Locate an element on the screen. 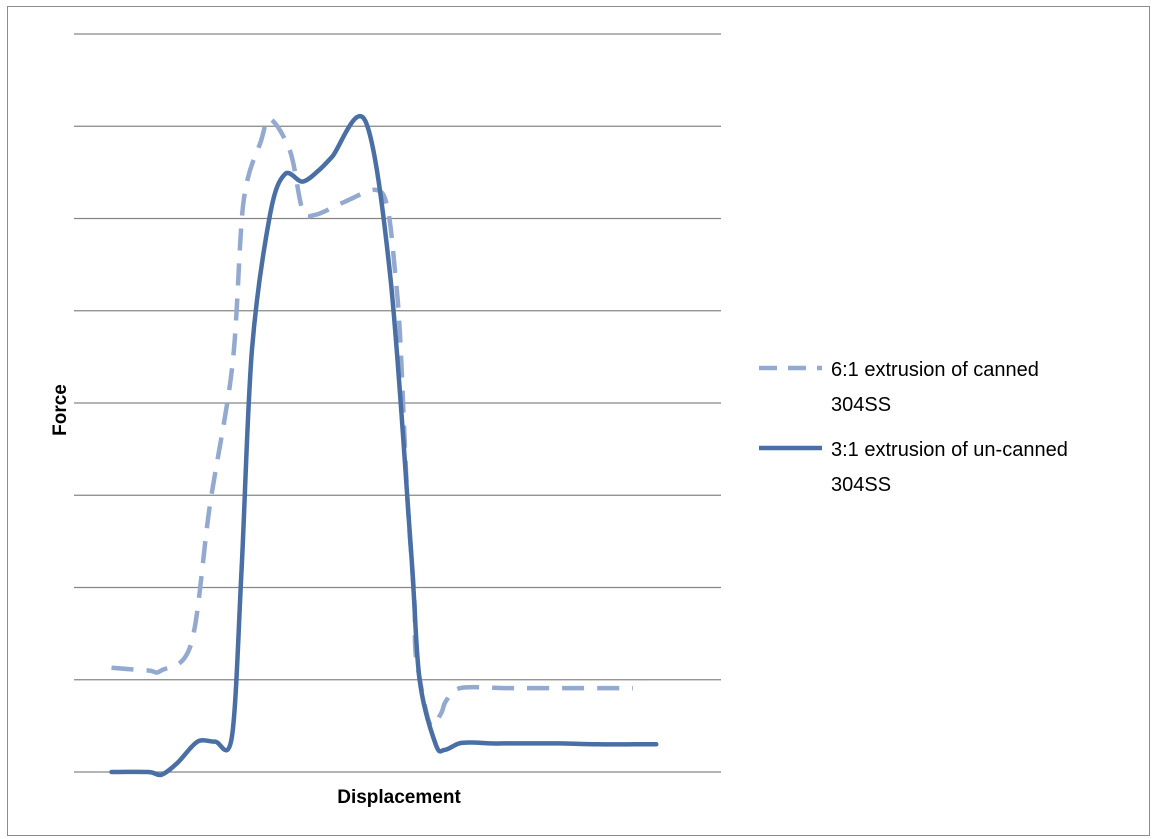 Image resolution: width=1153 pixels, height=839 pixels. legend-item-canned: 6:1 extrusion of canned 304SS is located at coordinates (899, 387).